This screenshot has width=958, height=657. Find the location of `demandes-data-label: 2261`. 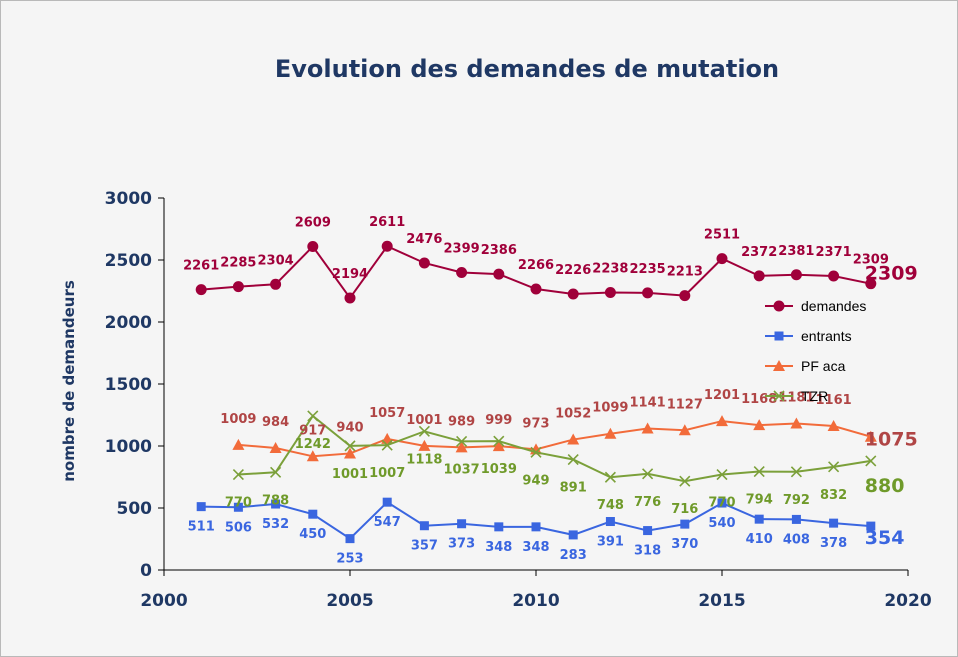

demandes-data-label: 2261 is located at coordinates (201, 266).